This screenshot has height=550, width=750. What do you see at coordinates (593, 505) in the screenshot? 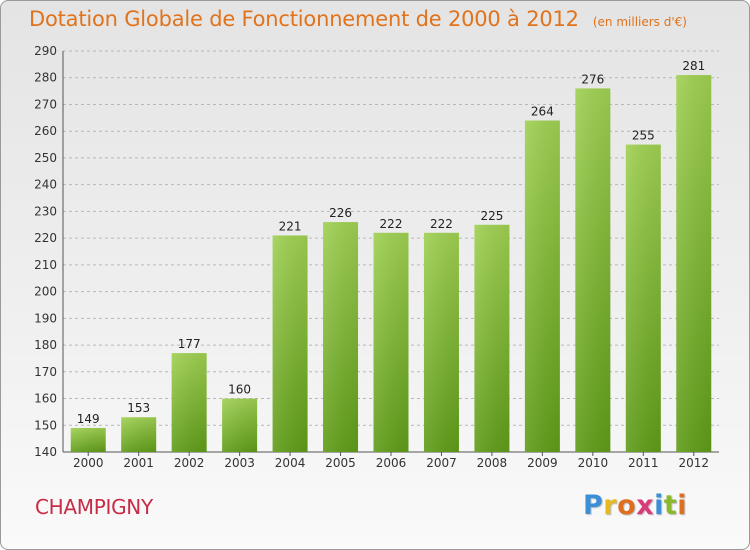
I see `logo-letter: P` at bounding box center [593, 505].